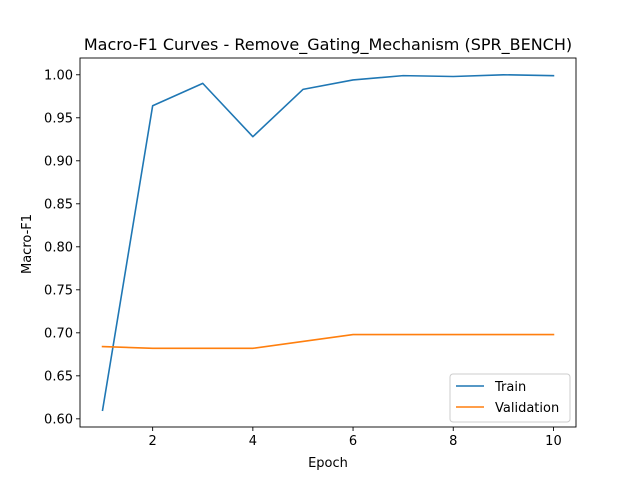 This screenshot has height=480, width=640. I want to click on y-tick-label: 0.70, so click(58, 333).